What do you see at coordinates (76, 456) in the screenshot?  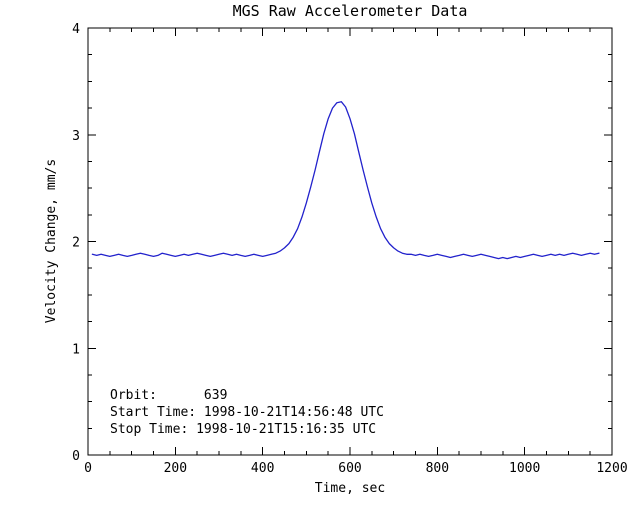 I see `y-tick-label: 0` at bounding box center [76, 456].